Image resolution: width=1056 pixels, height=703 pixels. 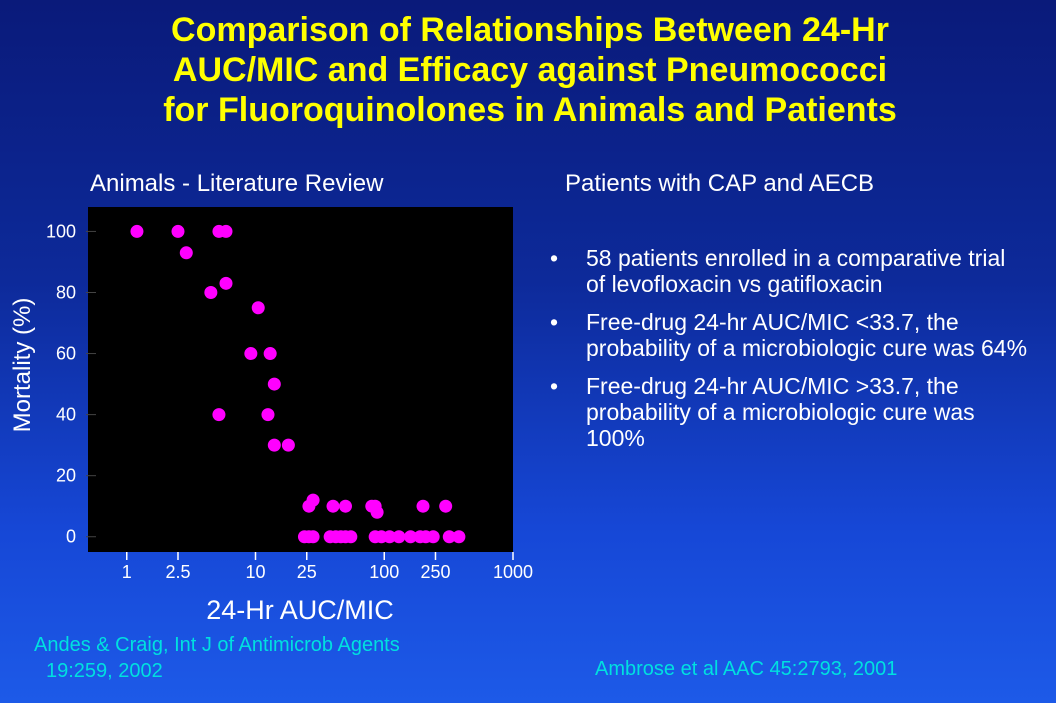 I want to click on y-tick-label: 20, so click(x=66, y=476).